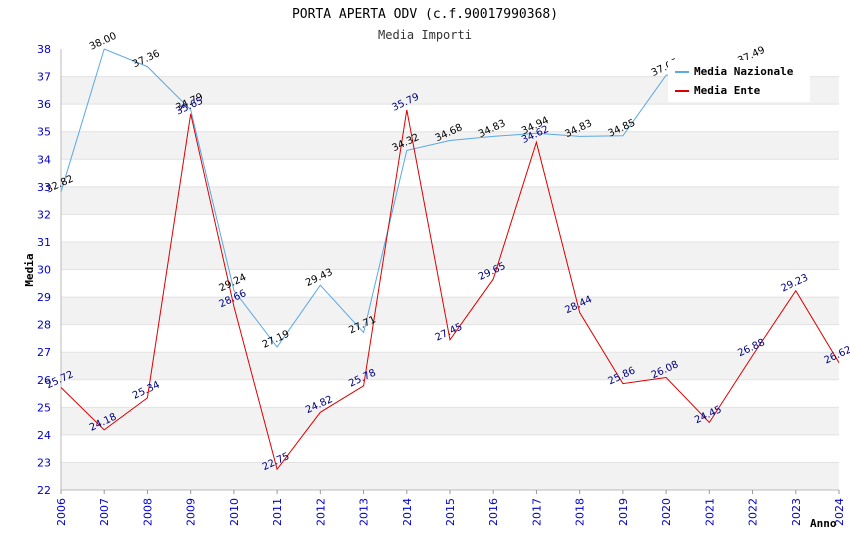 This screenshot has height=550, width=850. What do you see at coordinates (44, 297) in the screenshot?
I see `y-tick-label: 29` at bounding box center [44, 297].